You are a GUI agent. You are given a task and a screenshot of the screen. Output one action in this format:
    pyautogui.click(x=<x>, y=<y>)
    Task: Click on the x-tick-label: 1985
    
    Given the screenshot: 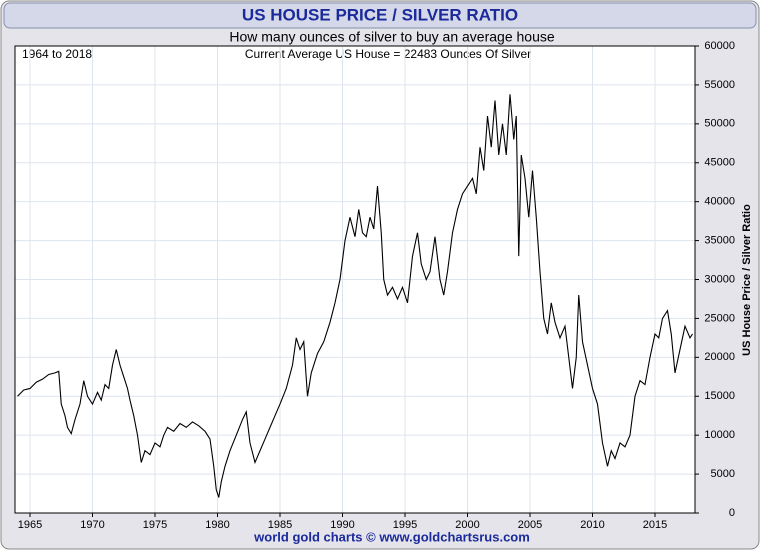 What is the action you would take?
    pyautogui.click(x=280, y=525)
    